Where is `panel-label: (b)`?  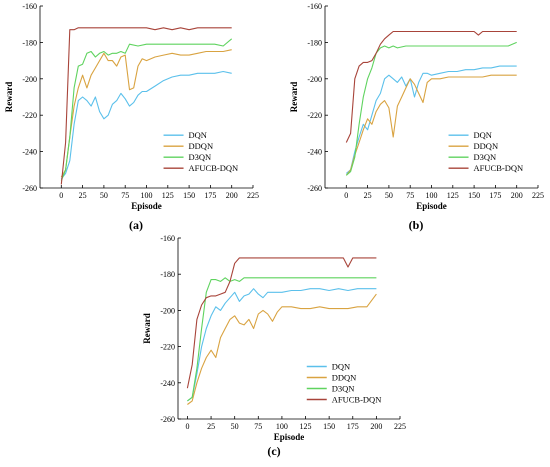
panel-label: (b) is located at coordinates (416, 225).